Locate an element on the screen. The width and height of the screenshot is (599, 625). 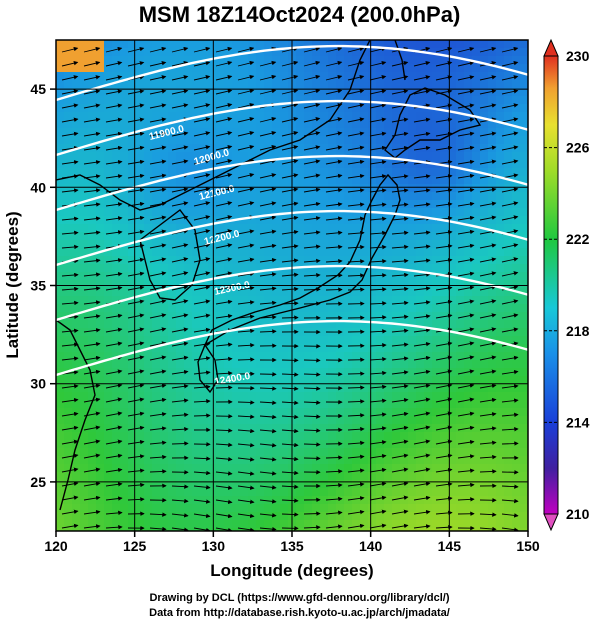
x-tick-label: 125 is located at coordinates (135, 546).